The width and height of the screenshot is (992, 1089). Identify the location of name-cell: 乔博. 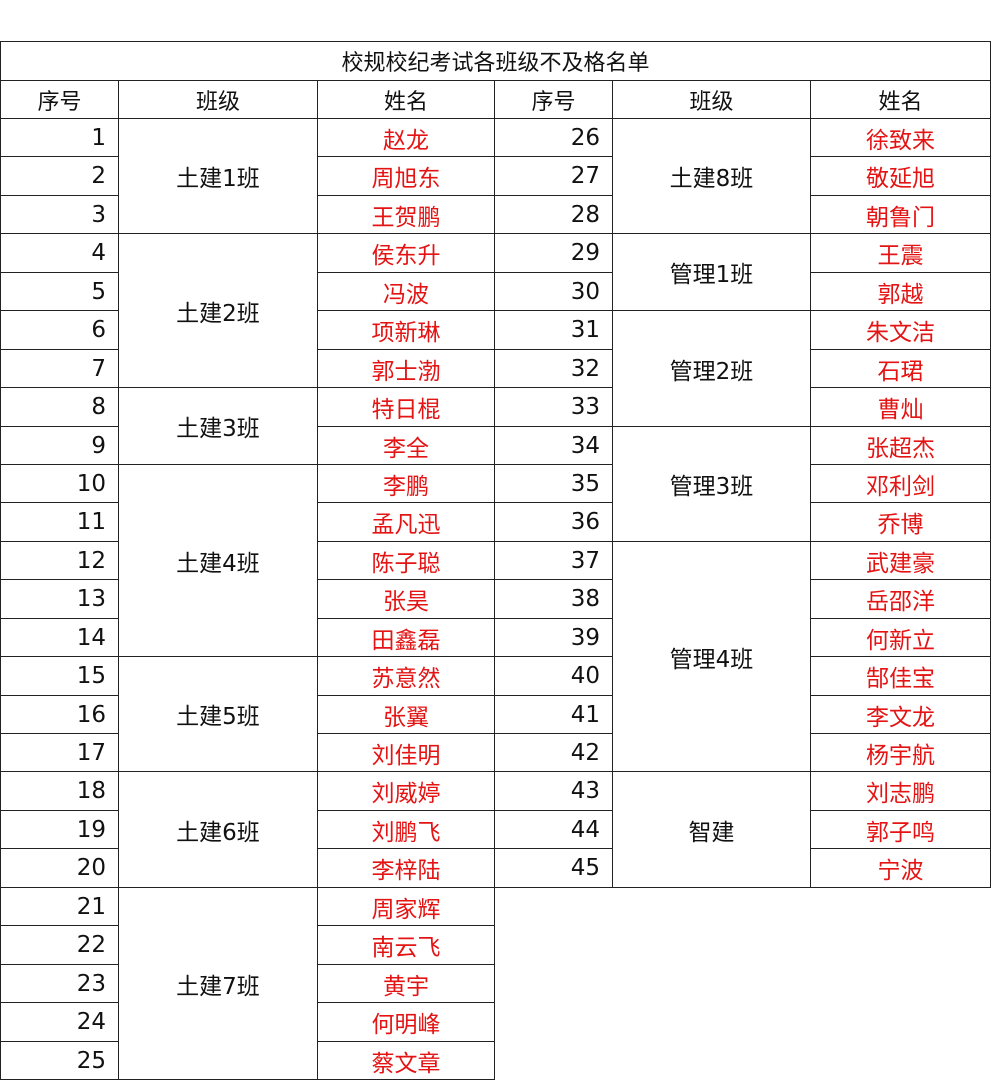
(900, 522).